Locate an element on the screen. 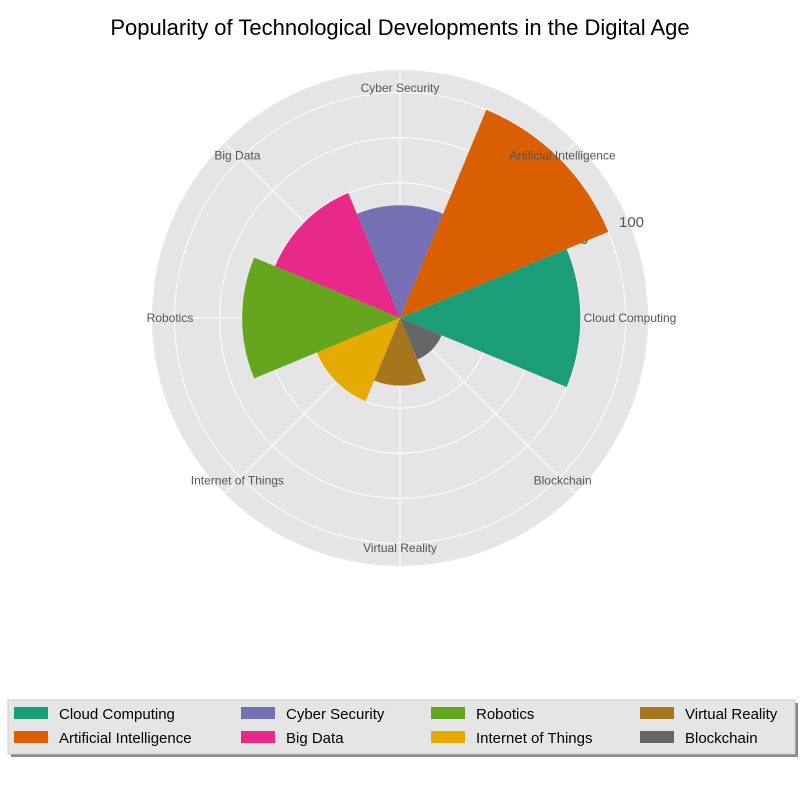 This screenshot has height=800, width=800. bar-cyber-security is located at coordinates (400, 261).